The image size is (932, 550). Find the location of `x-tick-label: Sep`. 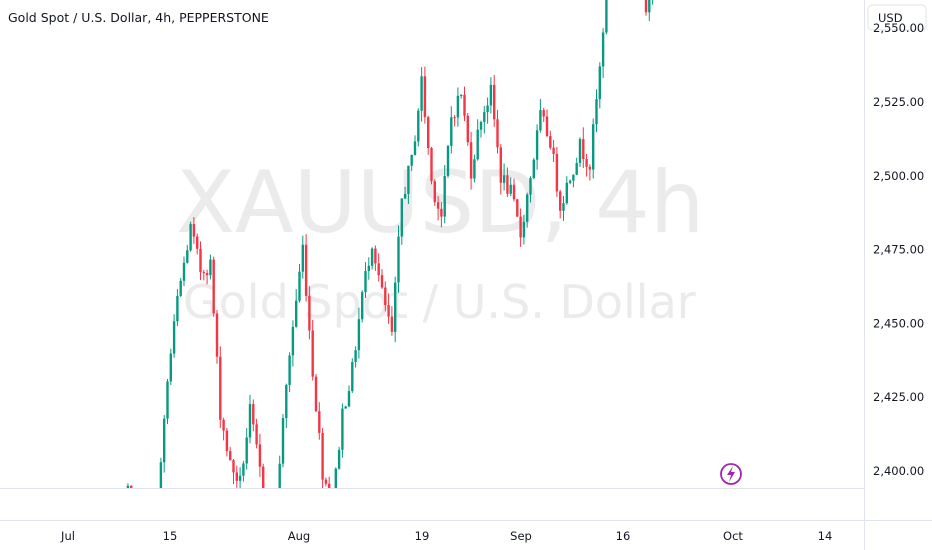

x-tick-label: Sep is located at coordinates (521, 536).